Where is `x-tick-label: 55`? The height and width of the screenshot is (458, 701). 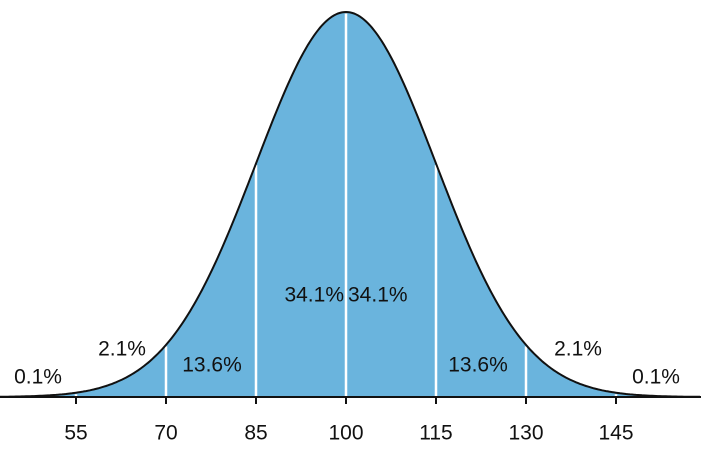 x-tick-label: 55 is located at coordinates (75, 433).